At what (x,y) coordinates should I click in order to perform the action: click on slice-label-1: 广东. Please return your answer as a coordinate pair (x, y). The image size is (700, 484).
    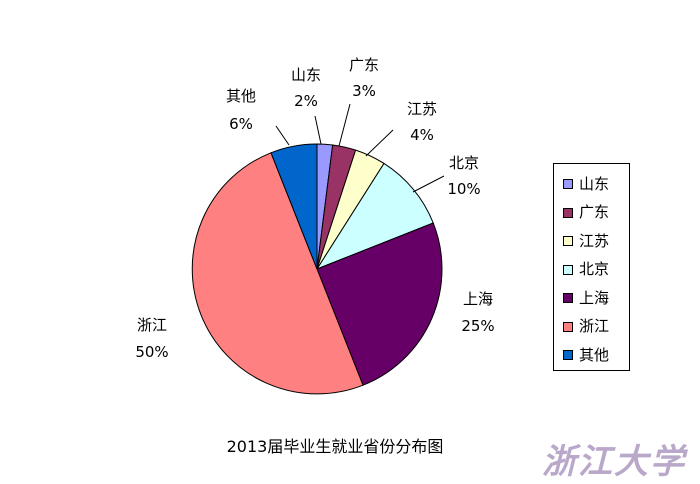
    Looking at the image, I should click on (364, 65).